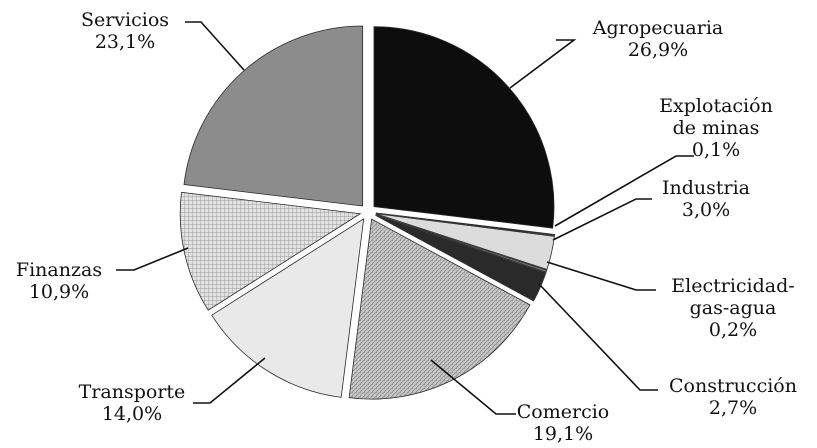 The image size is (817, 448). I want to click on slice-name: Agropecuaria, so click(658, 28).